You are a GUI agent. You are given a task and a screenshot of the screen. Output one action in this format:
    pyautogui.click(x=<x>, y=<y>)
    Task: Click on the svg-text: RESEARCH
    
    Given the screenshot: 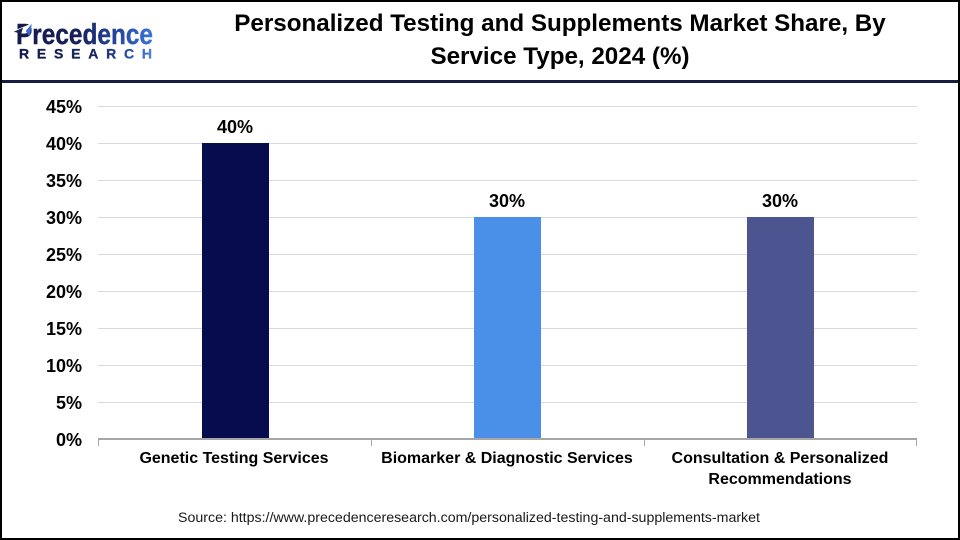 What is the action you would take?
    pyautogui.click(x=89, y=53)
    